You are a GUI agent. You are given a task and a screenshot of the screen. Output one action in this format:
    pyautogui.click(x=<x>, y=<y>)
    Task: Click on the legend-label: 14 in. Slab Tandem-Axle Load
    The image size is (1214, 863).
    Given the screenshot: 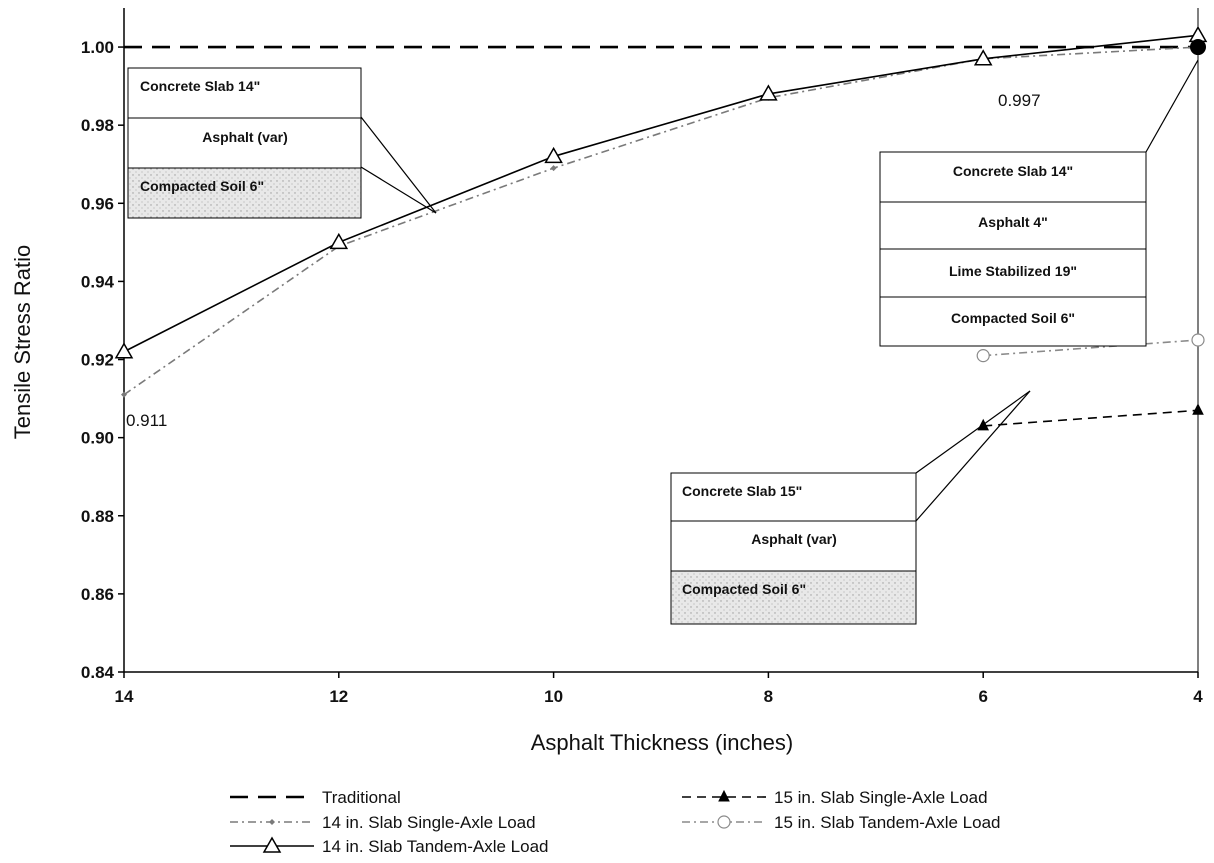 What is the action you would take?
    pyautogui.click(x=435, y=846)
    